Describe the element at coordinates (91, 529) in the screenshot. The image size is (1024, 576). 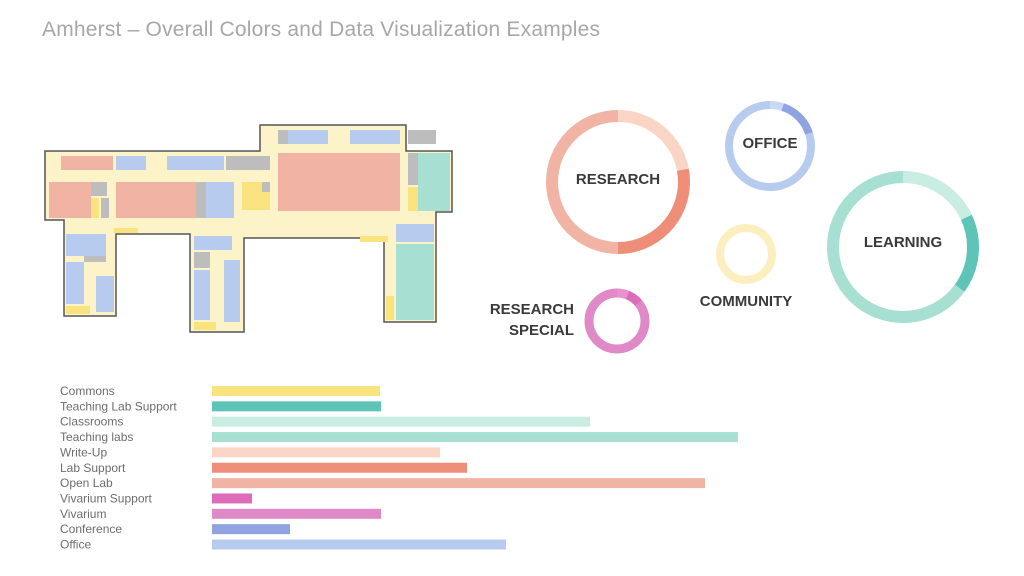
I see `bar-category-label: Conference` at that location.